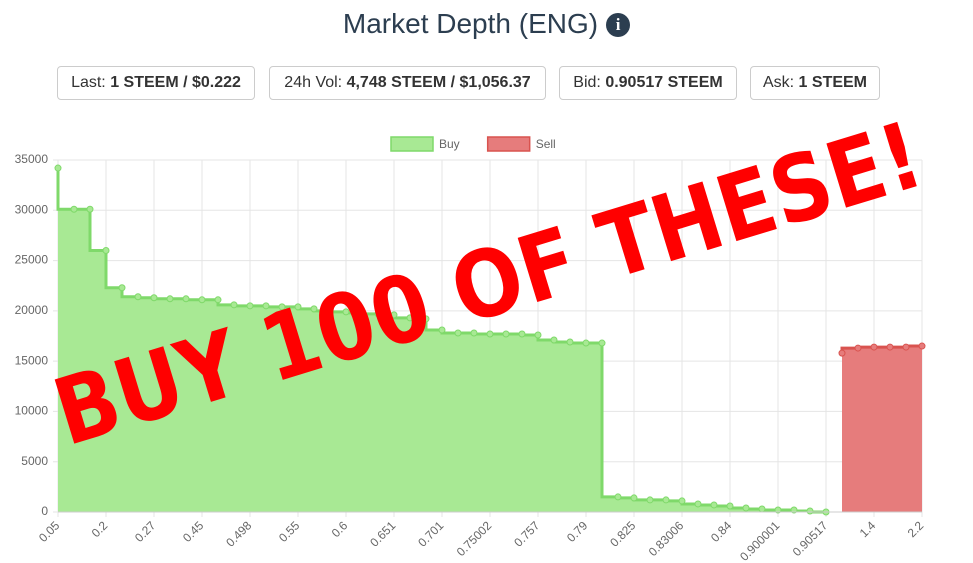 This screenshot has width=973, height=563. What do you see at coordinates (833, 82) in the screenshot?
I see `stat-value: 1 STEEM` at bounding box center [833, 82].